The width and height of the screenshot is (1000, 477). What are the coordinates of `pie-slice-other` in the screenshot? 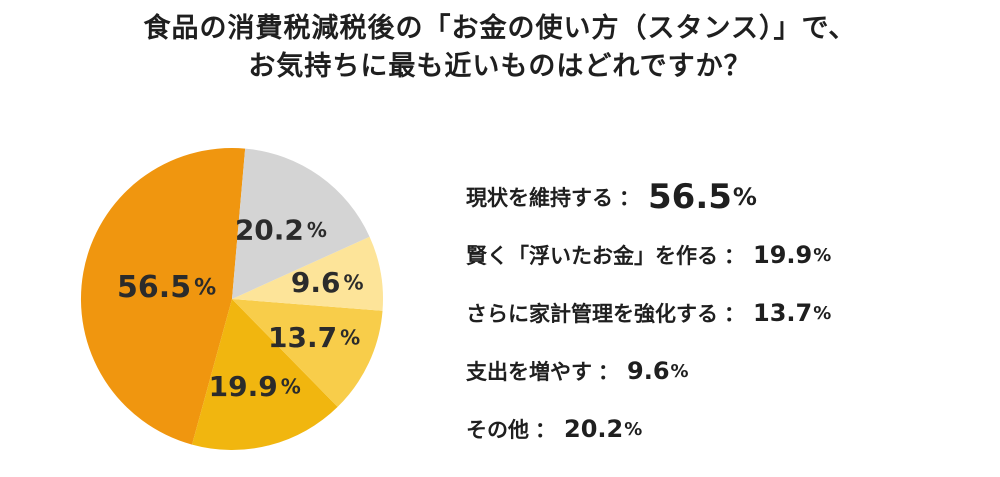 It's located at (301, 223).